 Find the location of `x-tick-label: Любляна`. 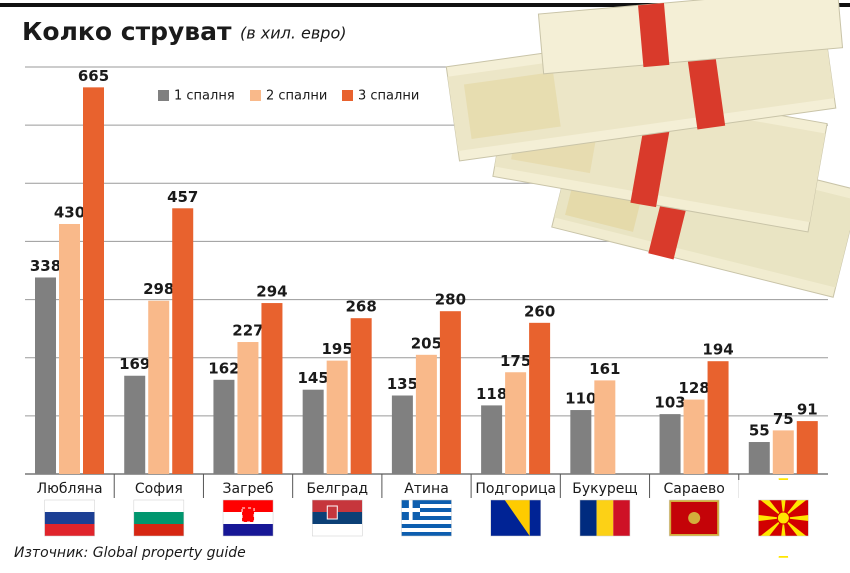

x-tick-label: Любляна is located at coordinates (70, 489).